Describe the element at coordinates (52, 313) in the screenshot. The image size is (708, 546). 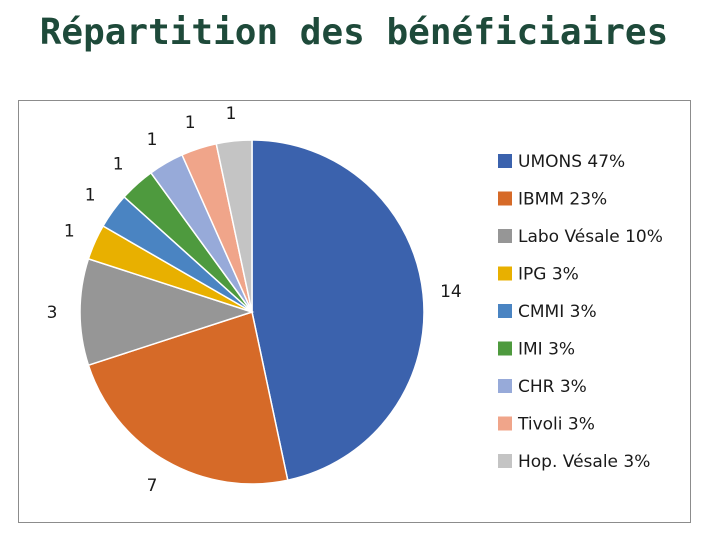
I see `slice-data-label: 3` at that location.